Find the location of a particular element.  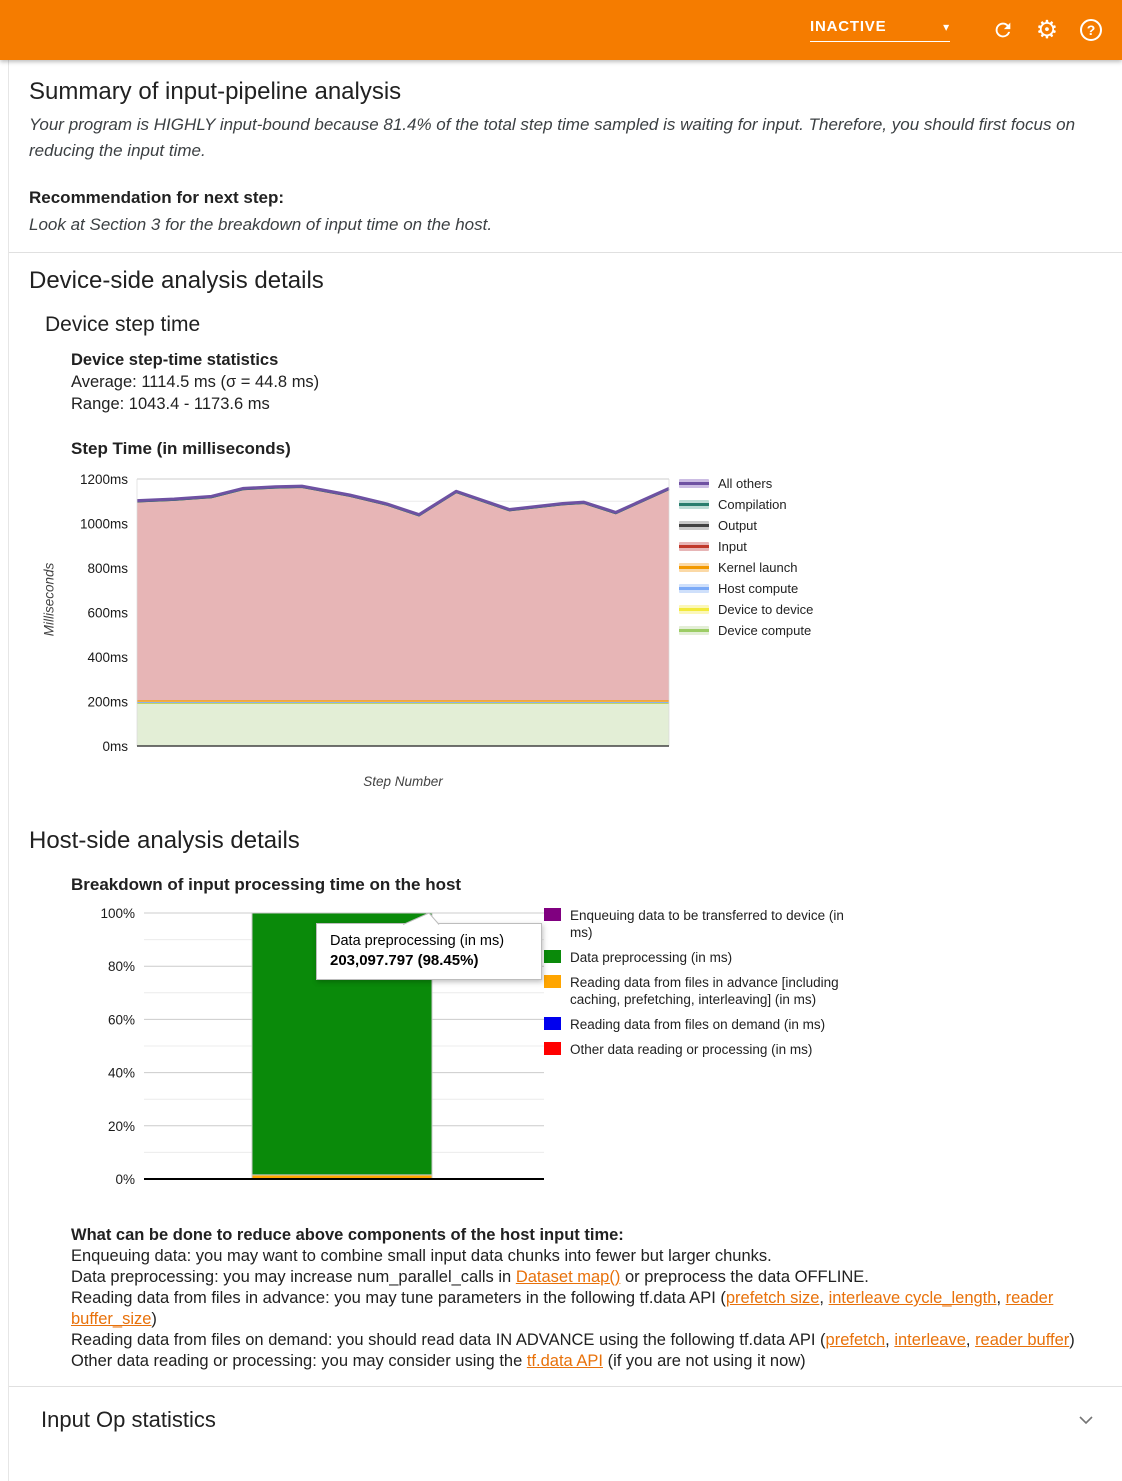

legend-label: Output is located at coordinates (737, 525).